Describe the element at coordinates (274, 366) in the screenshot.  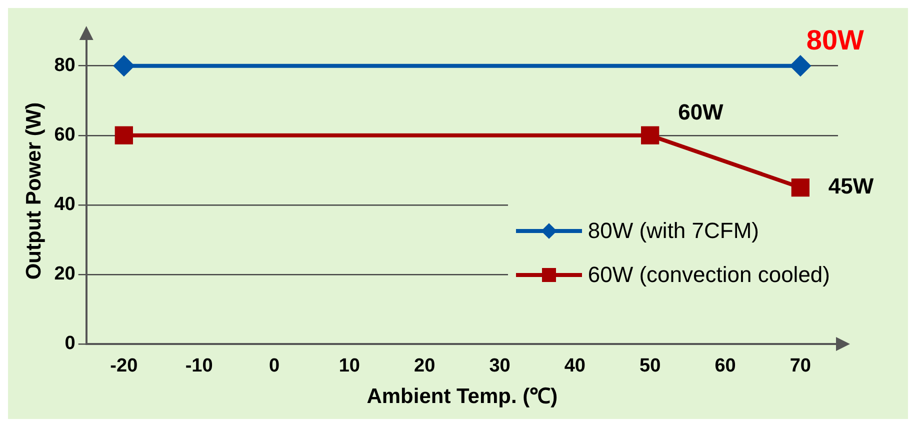
I see `x-tick-label: 0` at that location.